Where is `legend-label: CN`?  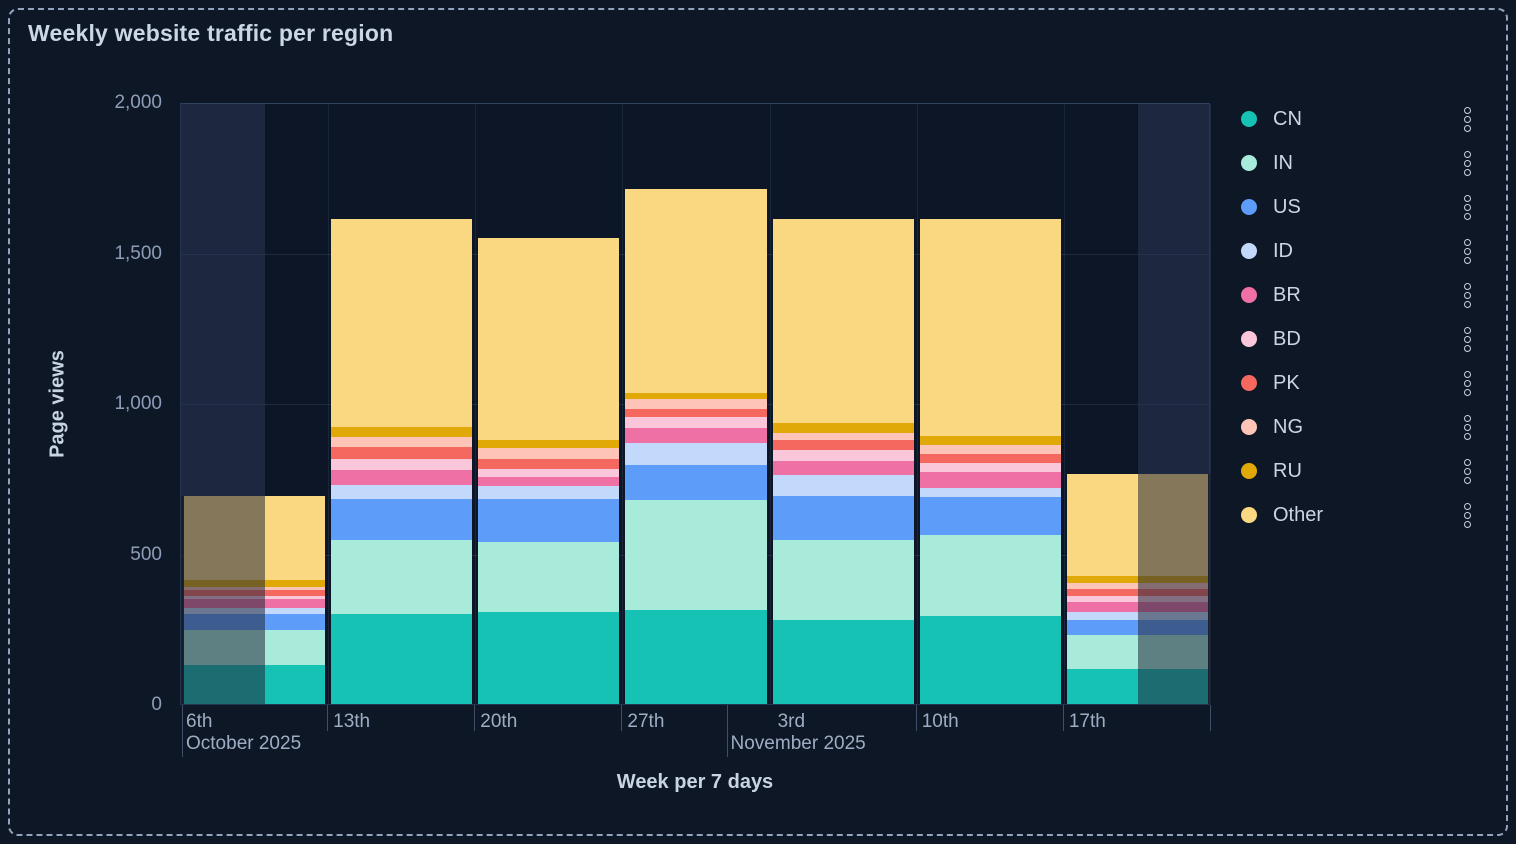
legend-label: CN is located at coordinates (1287, 118).